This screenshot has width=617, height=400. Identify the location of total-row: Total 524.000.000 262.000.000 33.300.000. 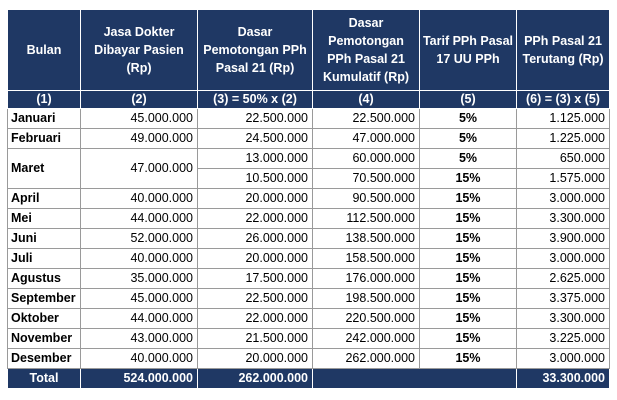
(308, 378).